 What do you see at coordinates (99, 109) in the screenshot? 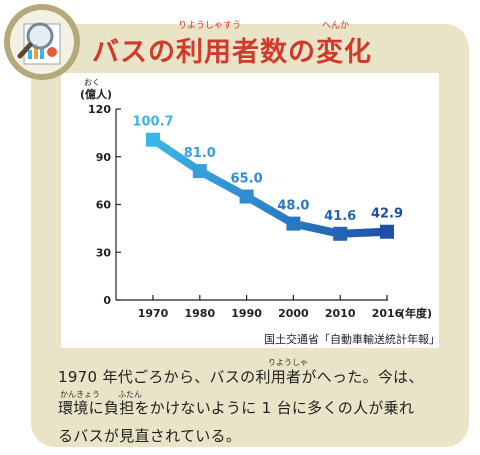
I see `y-tick-label: 120` at bounding box center [99, 109].